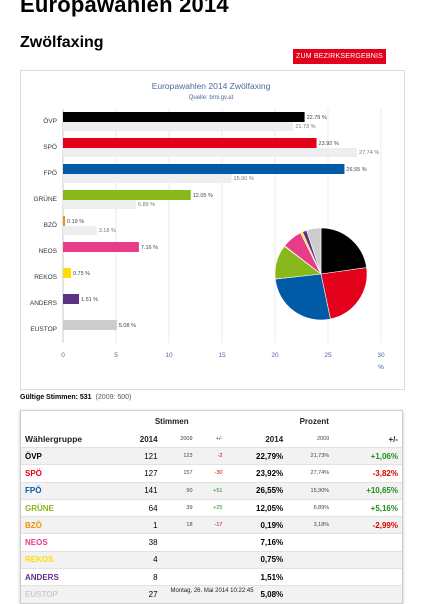 The width and height of the screenshot is (424, 604). I want to click on cell-percent-2009: 21,73%, so click(310, 455).